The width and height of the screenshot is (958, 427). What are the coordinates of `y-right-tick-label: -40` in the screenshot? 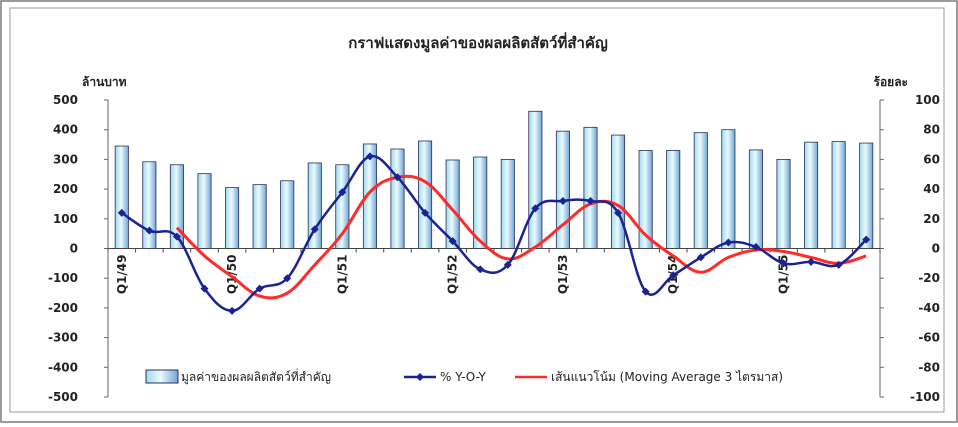 It's located at (929, 308).